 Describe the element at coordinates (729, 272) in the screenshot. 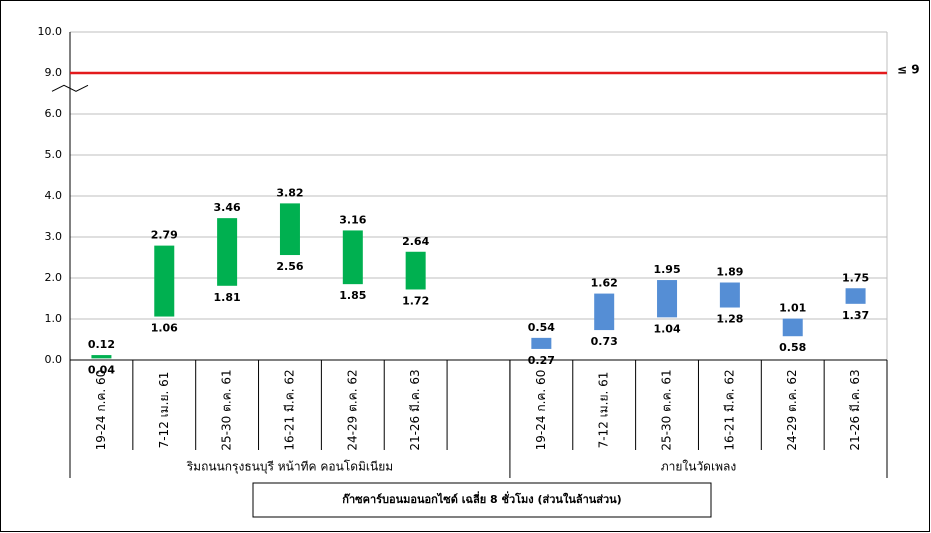

I see `value-label: 1.89` at that location.